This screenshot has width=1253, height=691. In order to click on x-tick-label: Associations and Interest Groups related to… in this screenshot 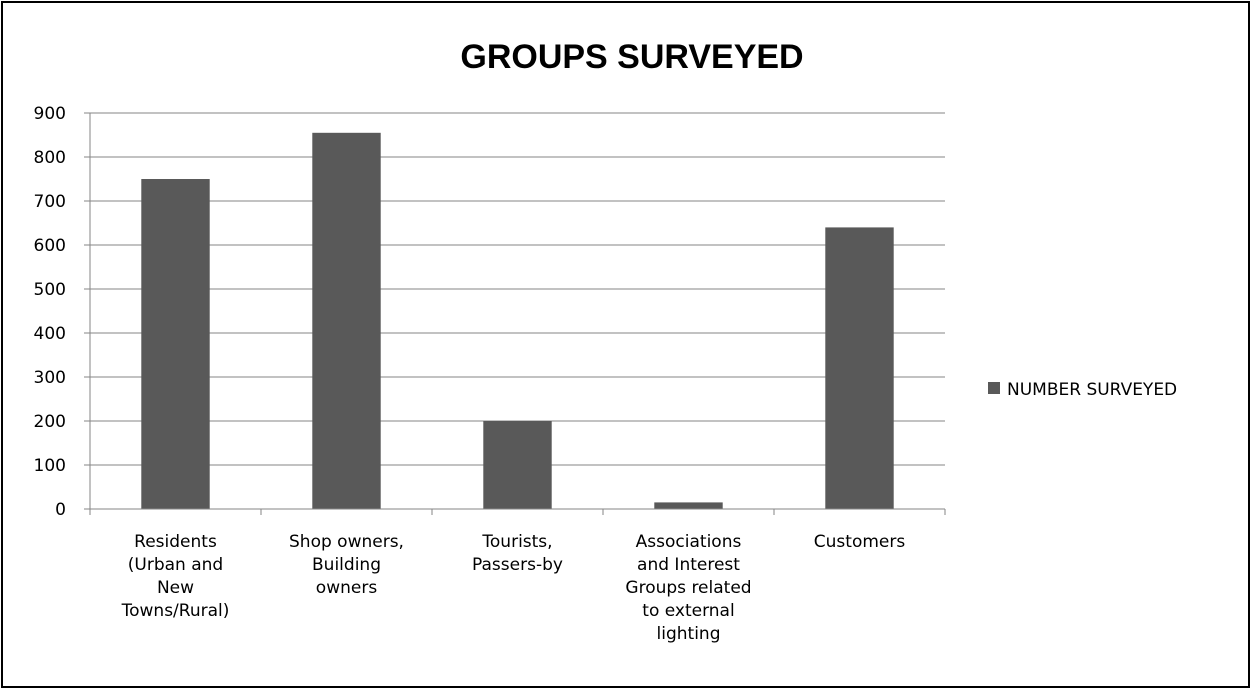, I will do `click(688, 588)`.